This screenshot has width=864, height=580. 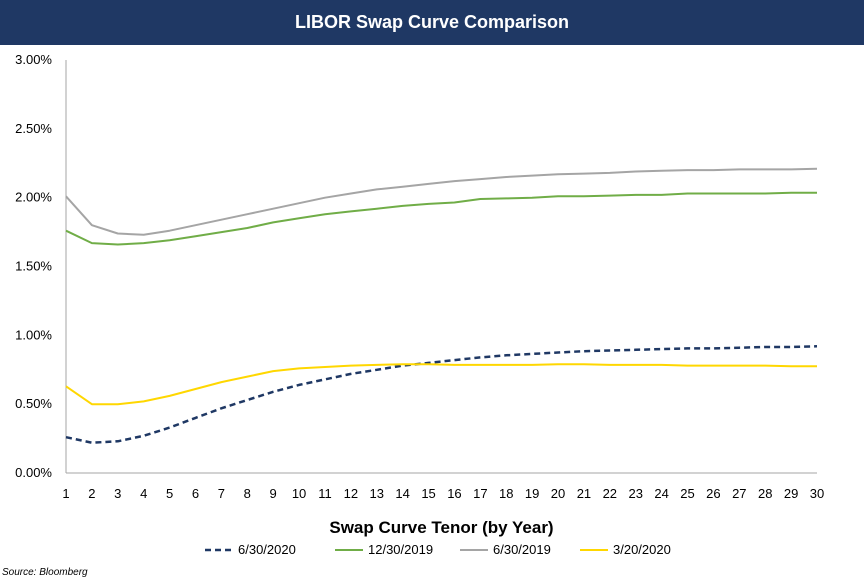 I want to click on source-note: Source: Bloomberg, so click(x=45, y=572).